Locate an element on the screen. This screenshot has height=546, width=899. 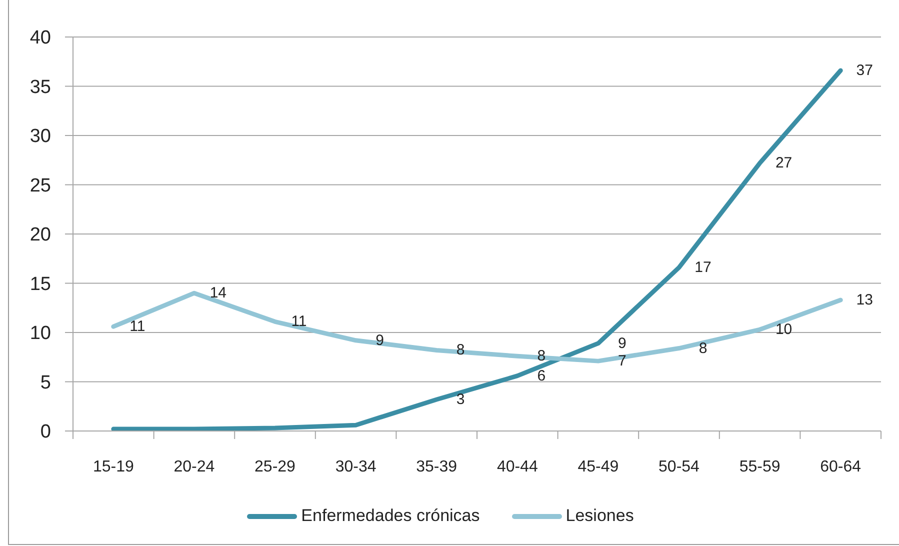
x-tick-label: 20-24 is located at coordinates (194, 467).